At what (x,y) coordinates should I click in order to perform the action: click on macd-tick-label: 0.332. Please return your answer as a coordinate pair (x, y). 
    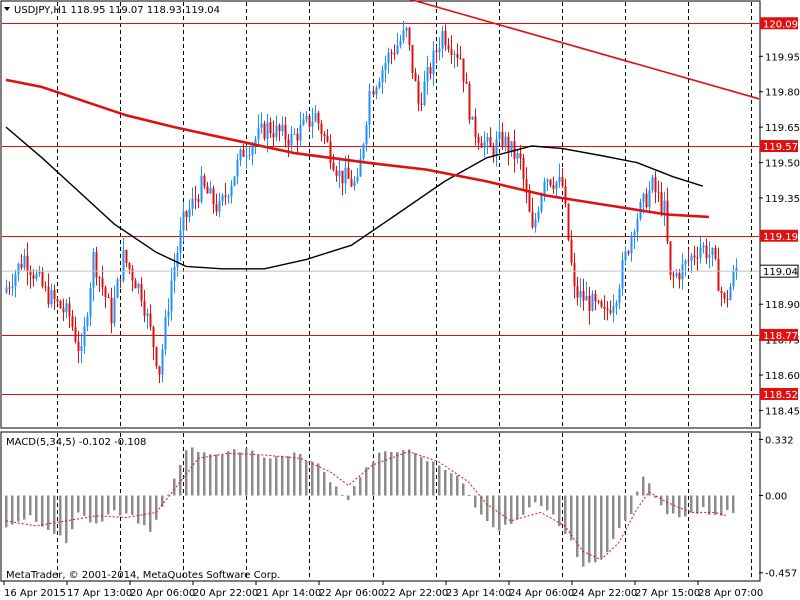
    Looking at the image, I should click on (779, 440).